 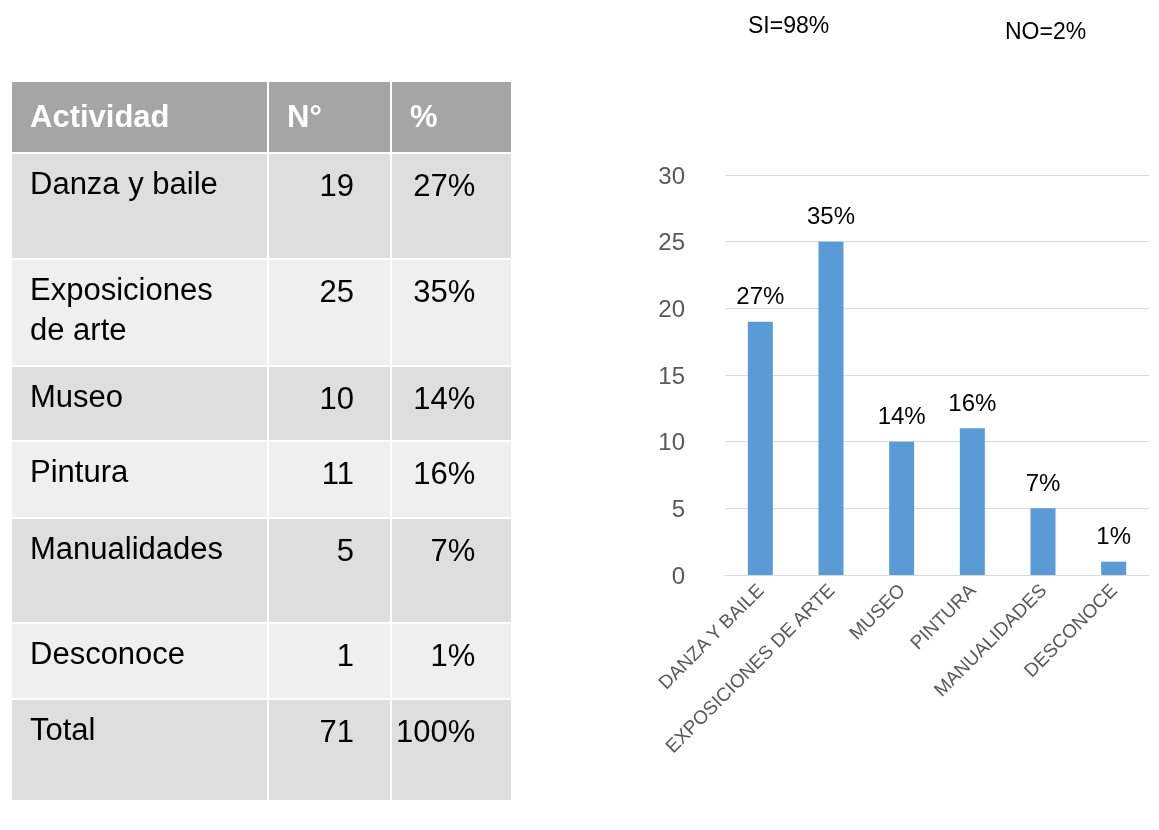 What do you see at coordinates (139, 661) in the screenshot?
I see `category-label: Desconoce` at bounding box center [139, 661].